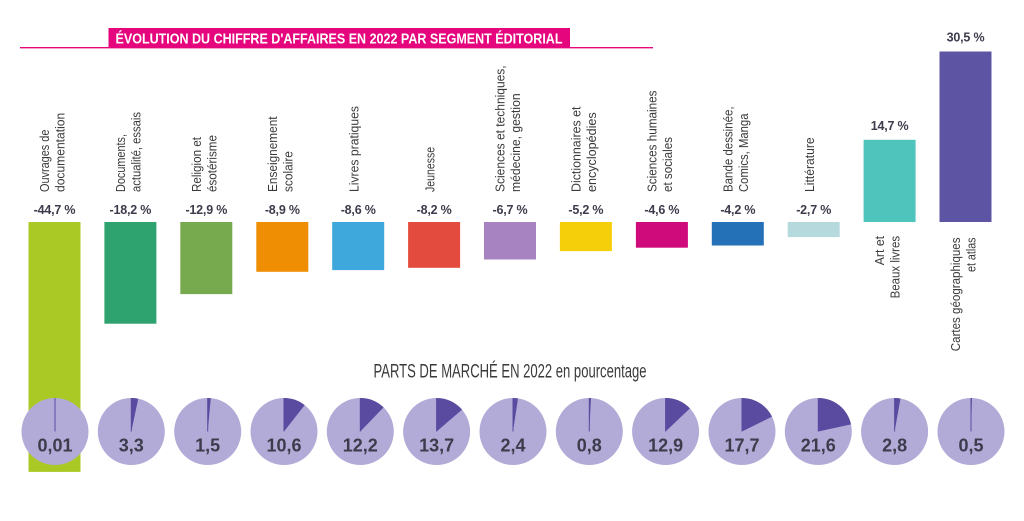 The height and width of the screenshot is (521, 1024). Describe the element at coordinates (131, 446) in the screenshot. I see `svg-text: 3,3` at that location.